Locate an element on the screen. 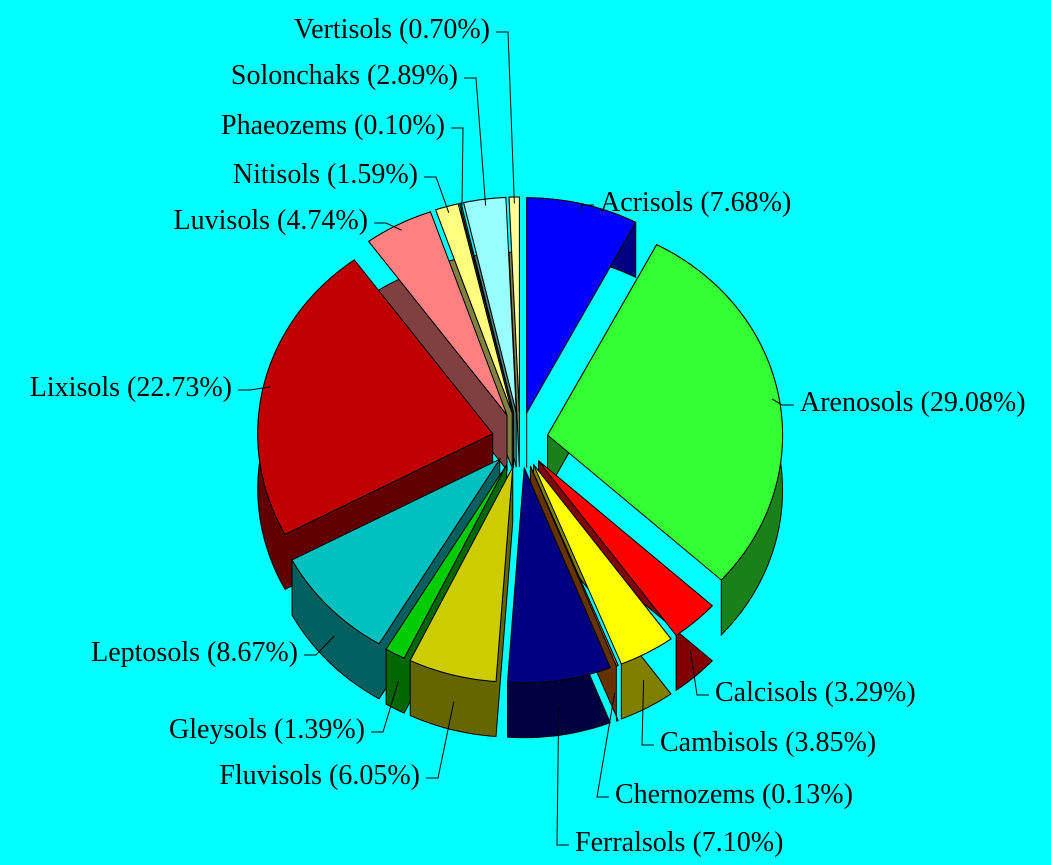 The image size is (1051, 865). data-label: Gleysols (1.39%) is located at coordinates (267, 729).